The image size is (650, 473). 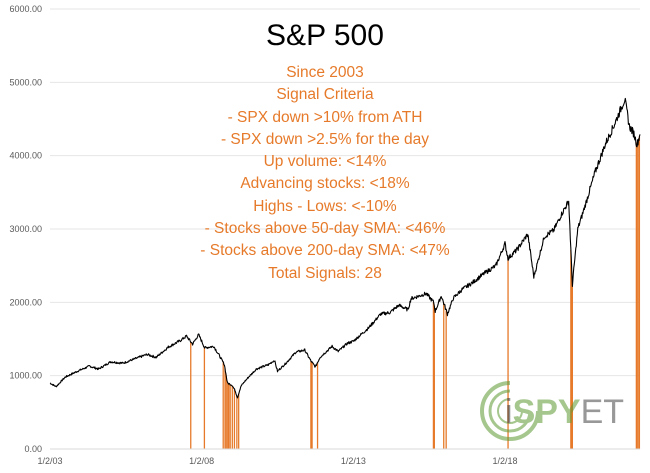 What do you see at coordinates (25, 82) in the screenshot?
I see `y-tick-label: 5000.00` at bounding box center [25, 82].